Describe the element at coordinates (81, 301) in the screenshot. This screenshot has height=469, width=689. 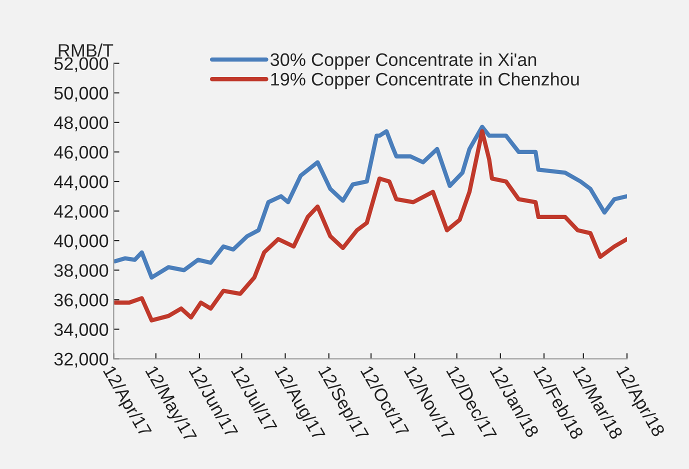
I see `y-tick-label: 36,000` at that location.